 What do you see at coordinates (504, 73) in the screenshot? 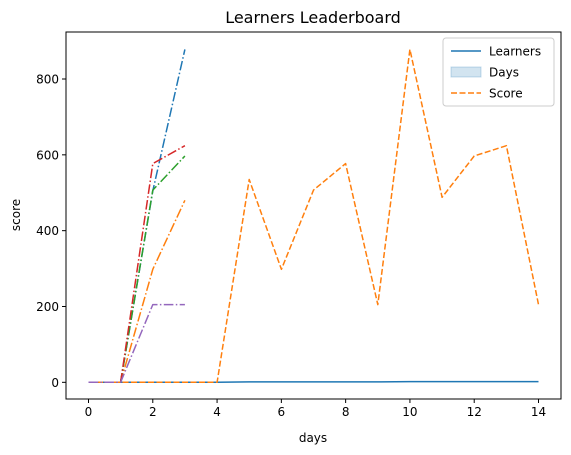
I see `legend-label-days: Days` at bounding box center [504, 73].